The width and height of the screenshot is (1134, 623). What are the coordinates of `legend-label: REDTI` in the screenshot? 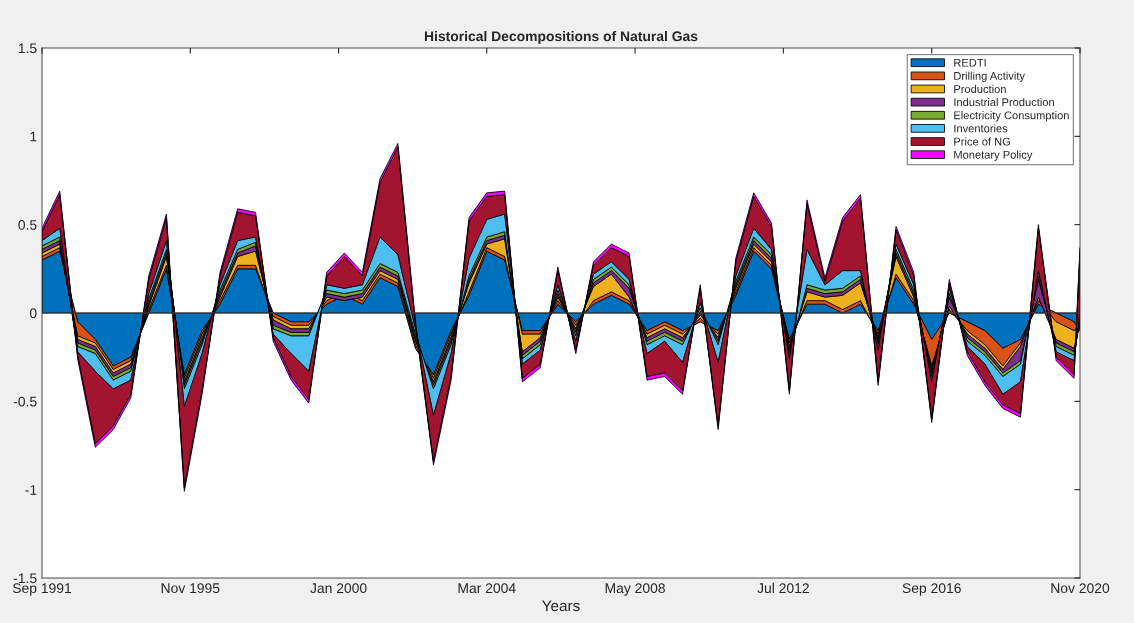 It's located at (970, 62).